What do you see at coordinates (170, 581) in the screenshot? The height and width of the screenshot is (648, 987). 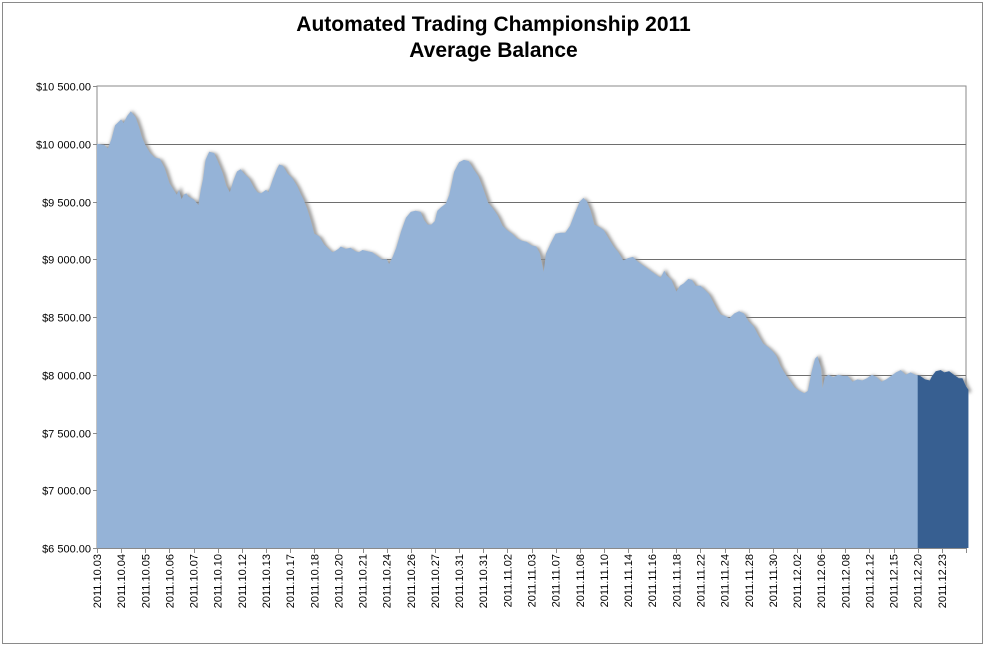 I see `x-tick-label: 2011.10.06` at bounding box center [170, 581].